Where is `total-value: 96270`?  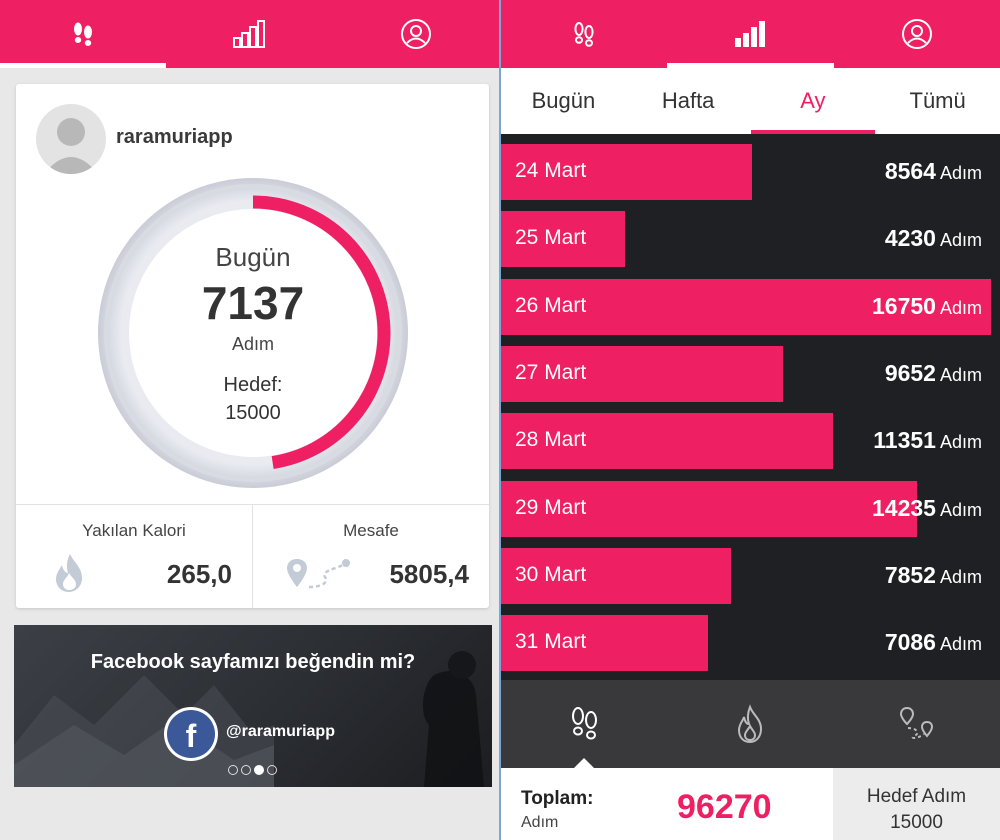
total-value: 96270 is located at coordinates (724, 807).